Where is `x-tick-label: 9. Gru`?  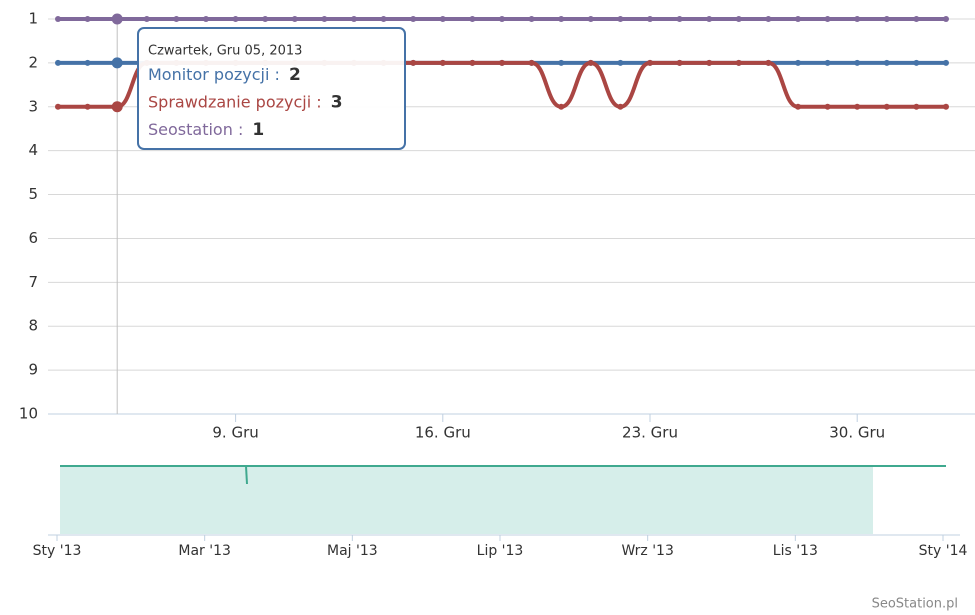
x-tick-label: 9. Gru is located at coordinates (235, 433).